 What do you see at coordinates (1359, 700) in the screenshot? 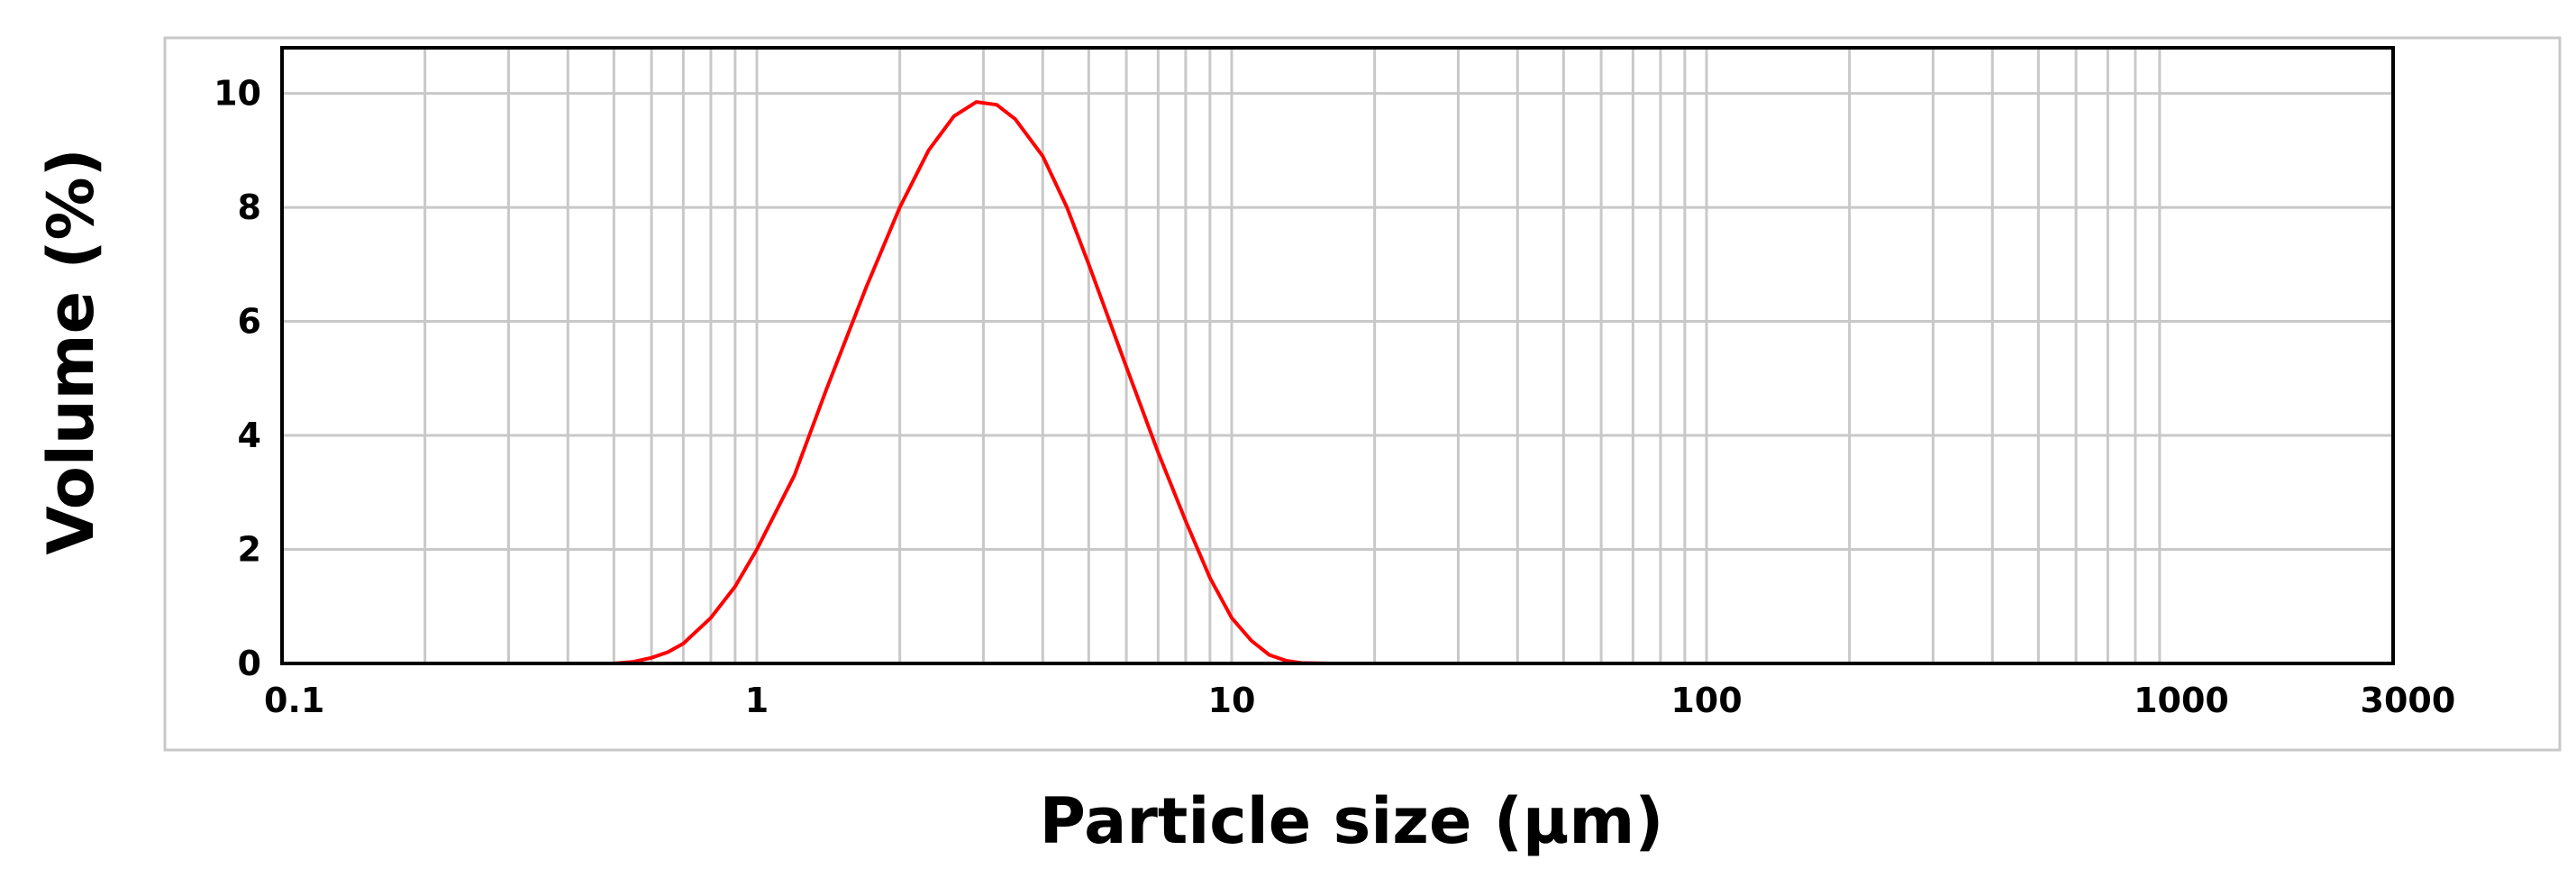
I see `x-tick-labels: 0.1 1 10 100 1000 3000` at bounding box center [1359, 700].